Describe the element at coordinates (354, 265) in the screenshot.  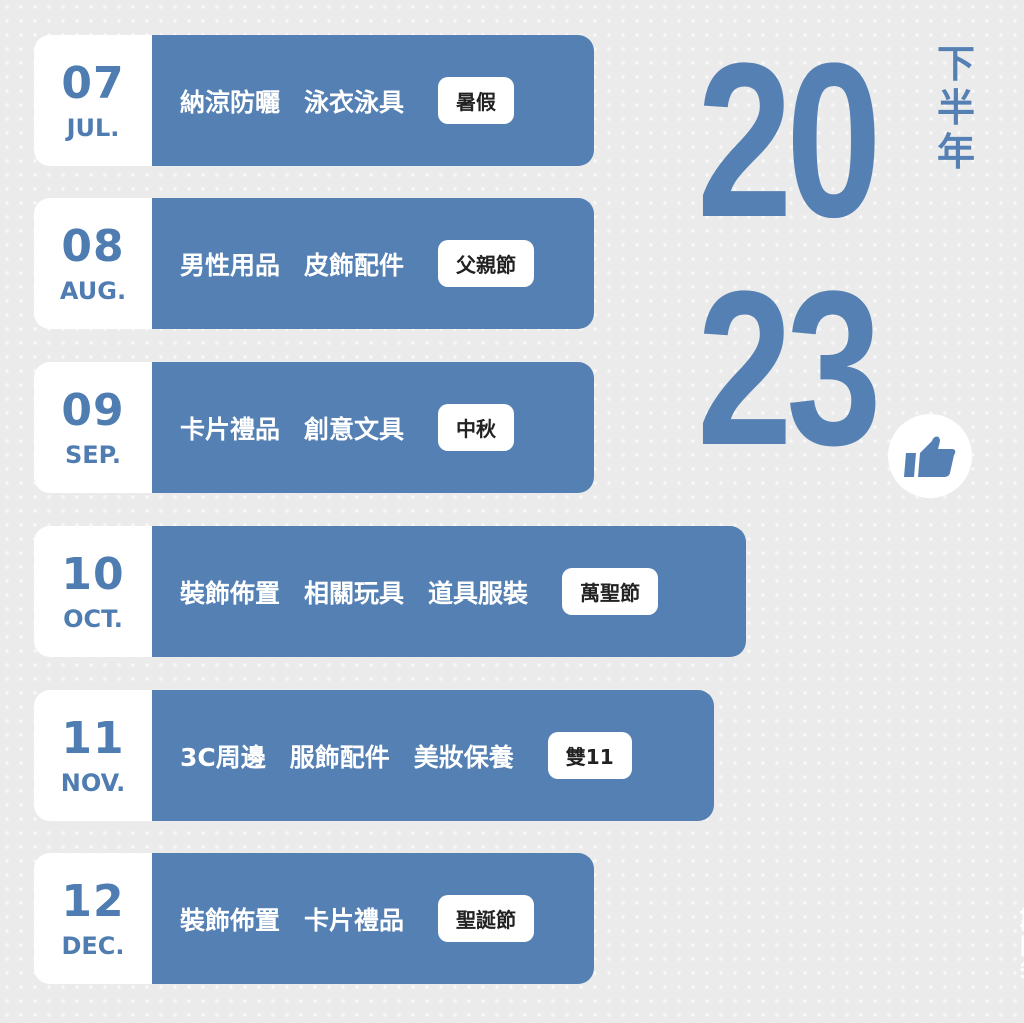
I see `product-item: 皮飾配件` at that location.